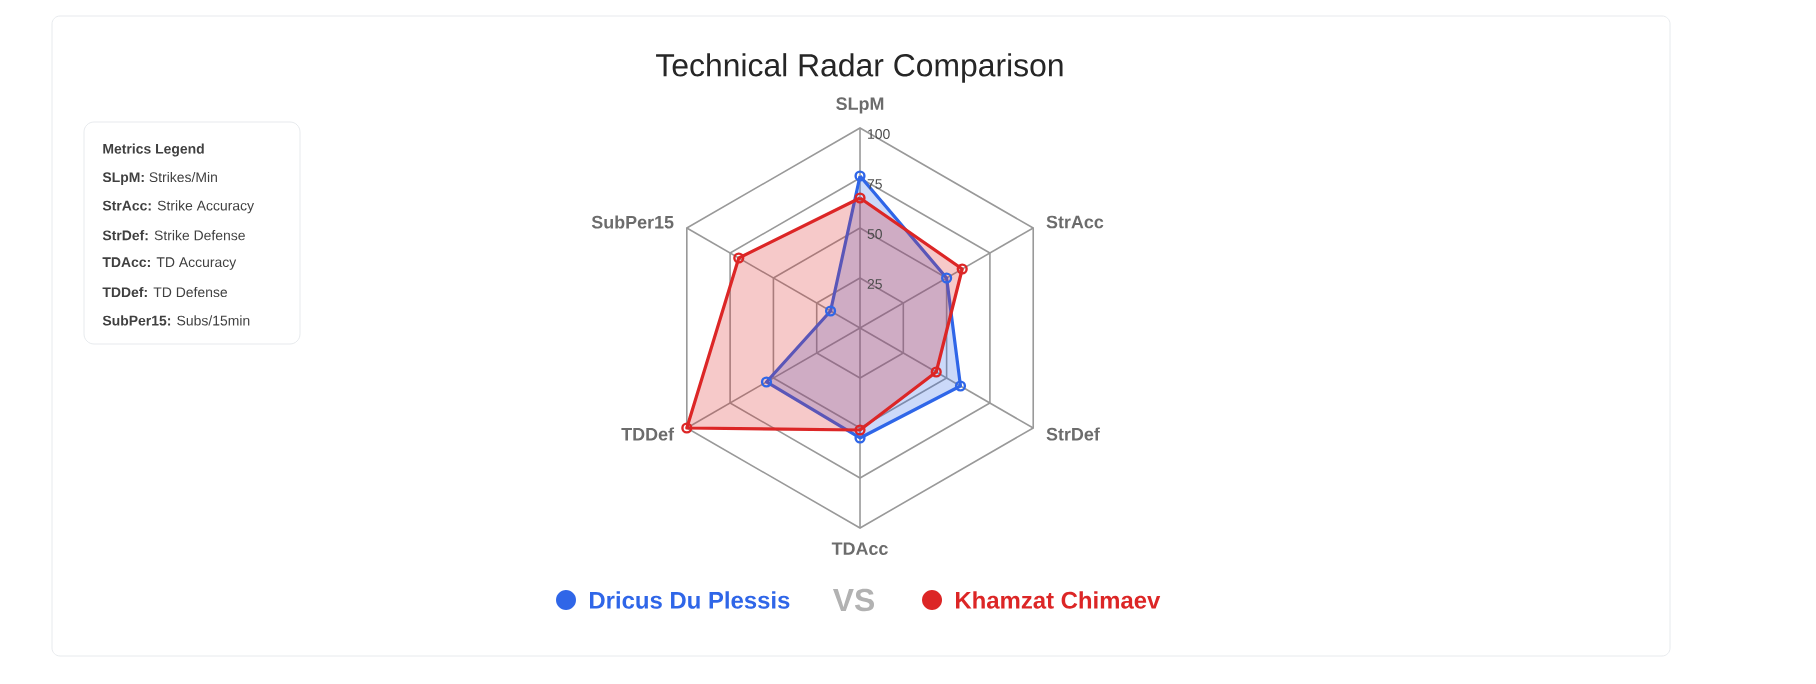  I want to click on spoke-label: StrDef, so click(1073, 434).